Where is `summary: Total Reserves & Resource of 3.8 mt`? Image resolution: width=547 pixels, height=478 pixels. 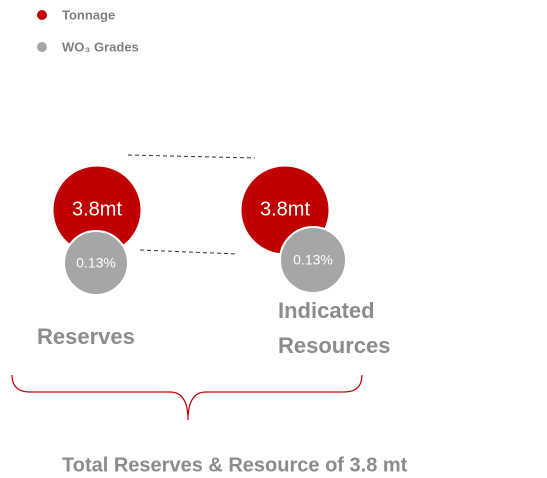 summary: Total Reserves & Resource of 3.8 mt is located at coordinates (235, 465).